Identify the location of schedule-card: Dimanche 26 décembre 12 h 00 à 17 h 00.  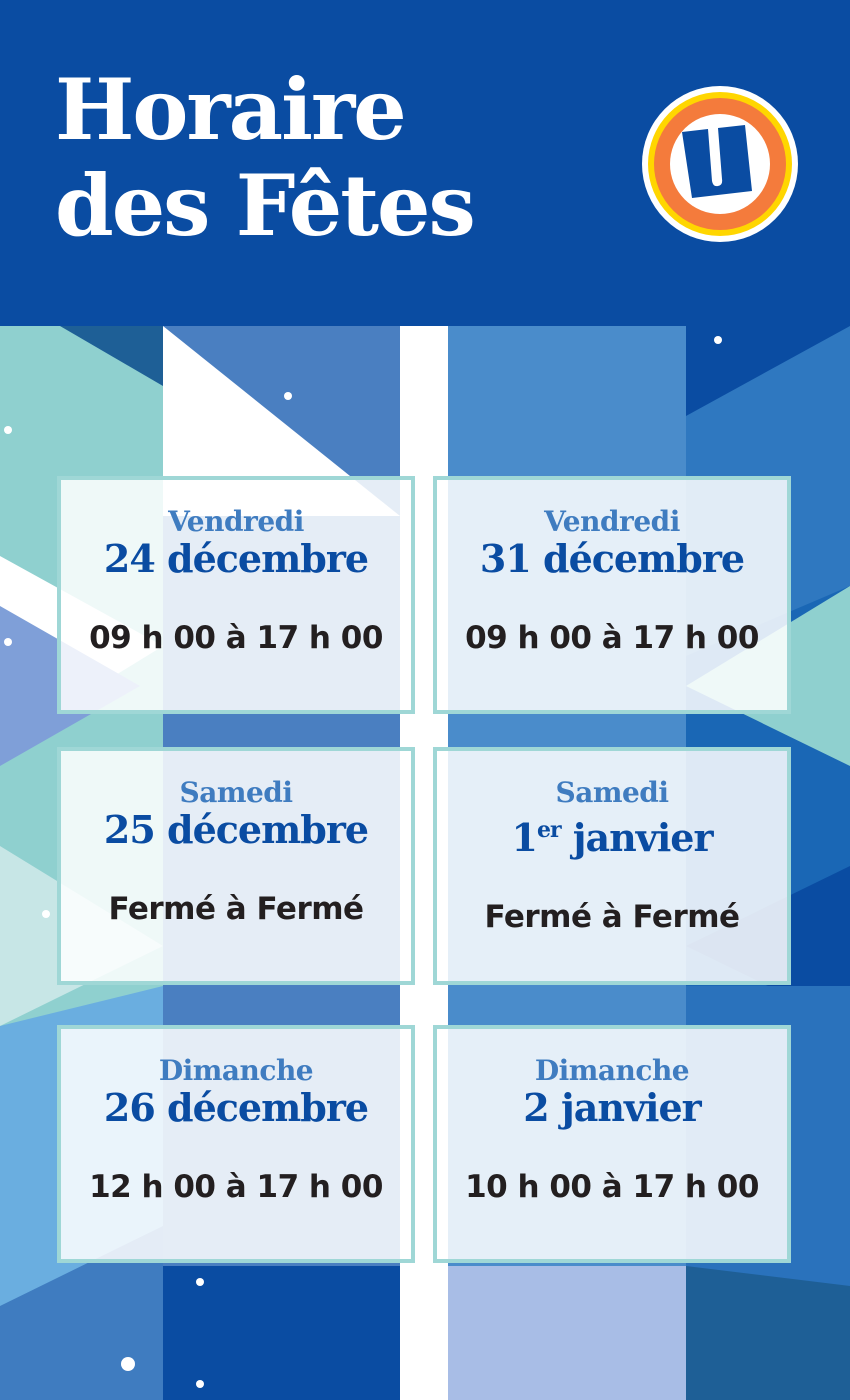
(236, 1144).